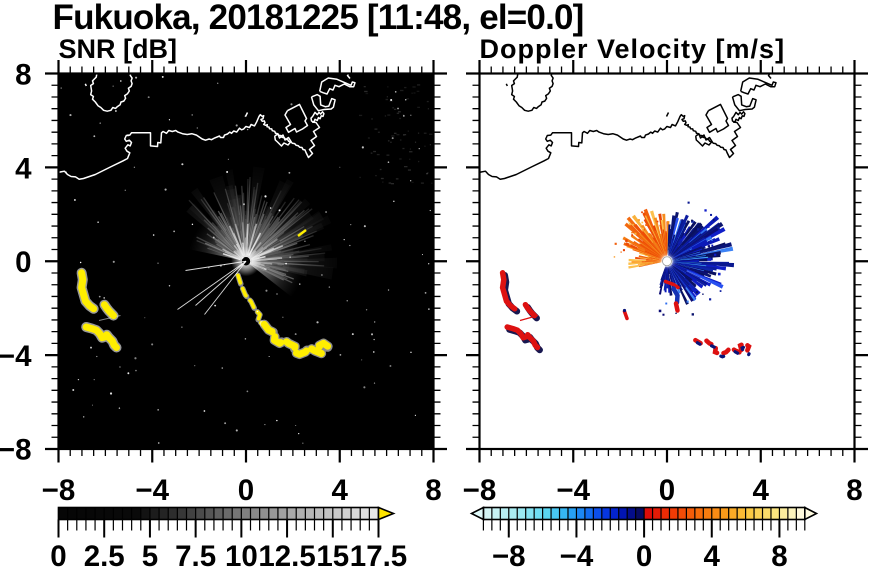  Describe the element at coordinates (318, 18) in the screenshot. I see `svg-text:Fukuoka, 20181225 [11:48, el=0: Fukuoka, 20181225 [11:48, el=0.0]` at that location.